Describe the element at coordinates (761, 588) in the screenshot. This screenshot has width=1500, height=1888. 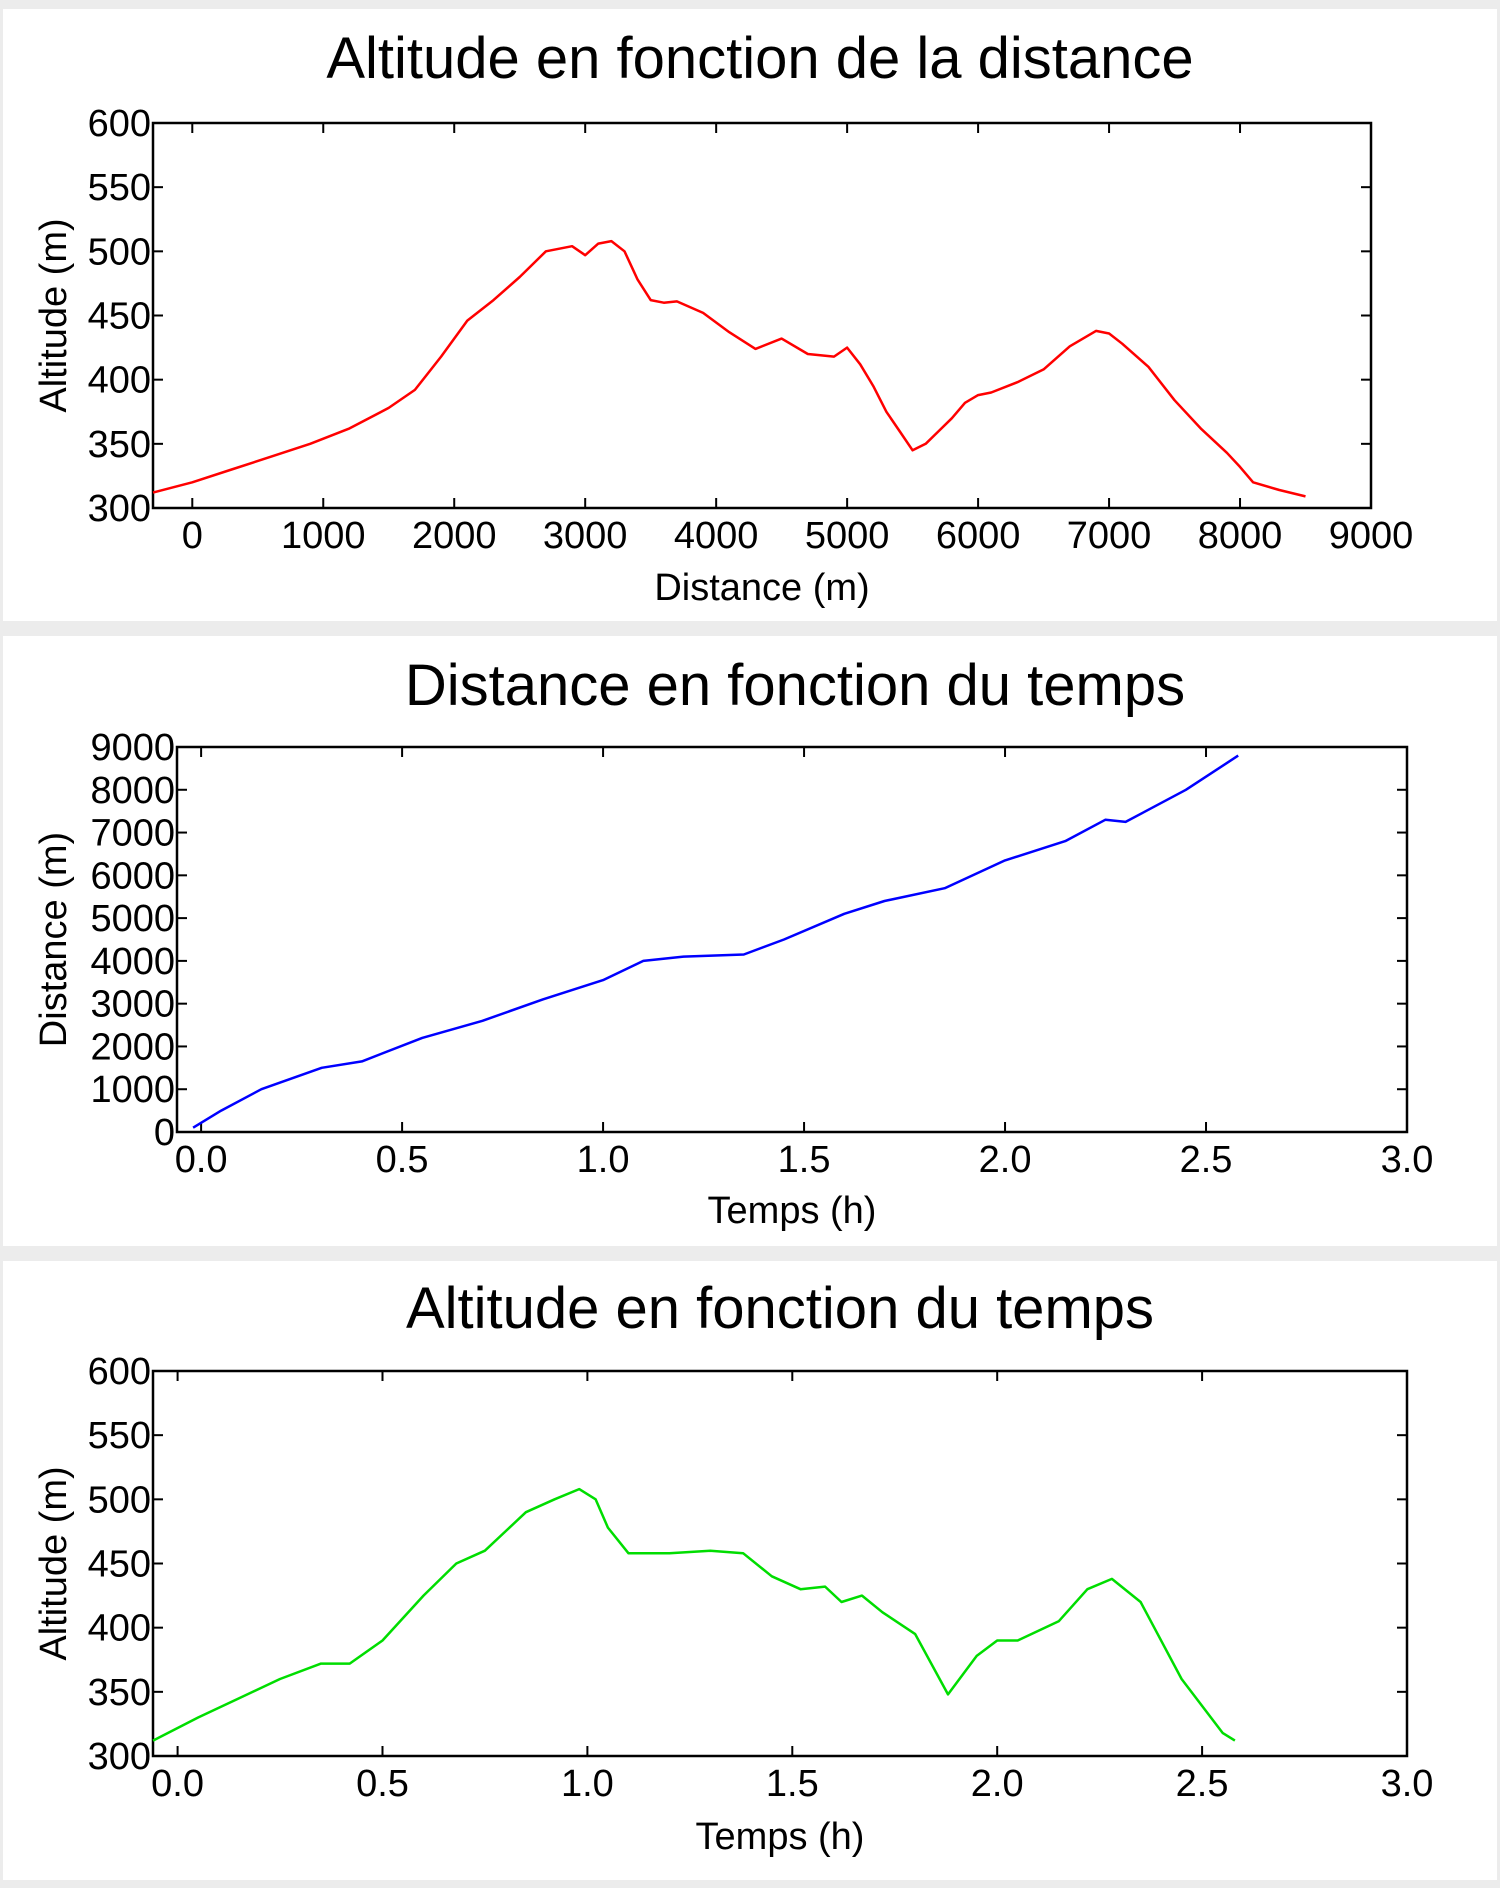
I see `x-axis-label: Distance (m)` at that location.